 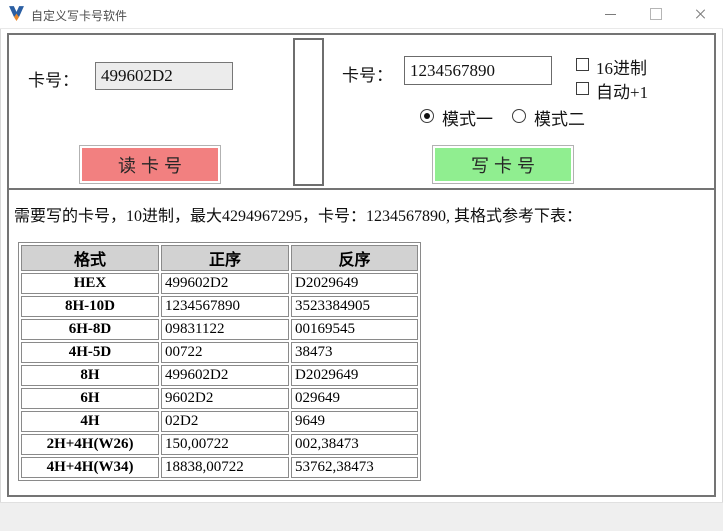 I want to click on table-row: 4H+4H(W34) 18838,00722 53762,38473, so click(x=219, y=467).